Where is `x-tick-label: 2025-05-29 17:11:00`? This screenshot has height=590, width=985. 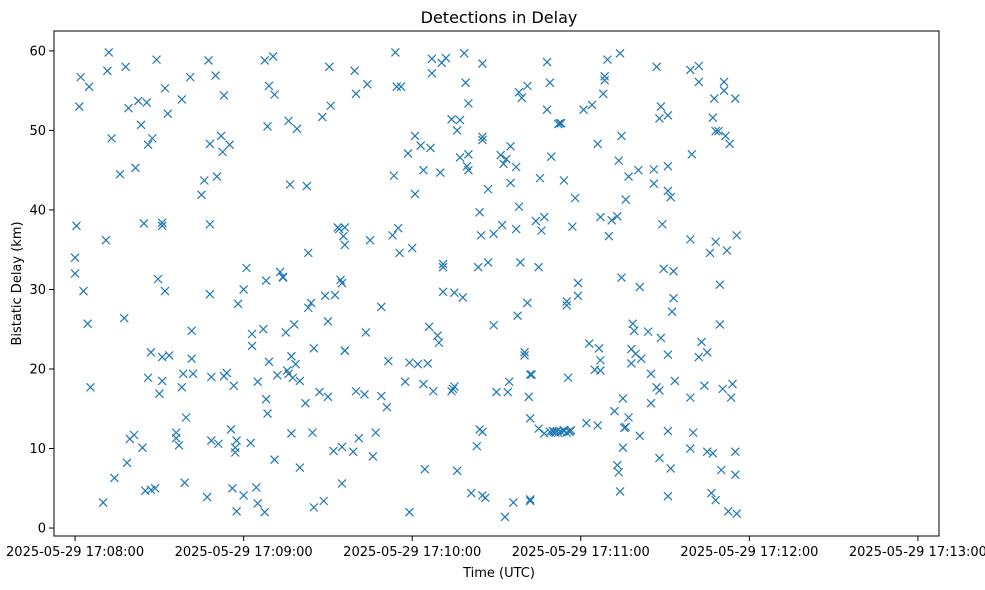
x-tick-label: 2025-05-29 17:11:00 is located at coordinates (581, 552).